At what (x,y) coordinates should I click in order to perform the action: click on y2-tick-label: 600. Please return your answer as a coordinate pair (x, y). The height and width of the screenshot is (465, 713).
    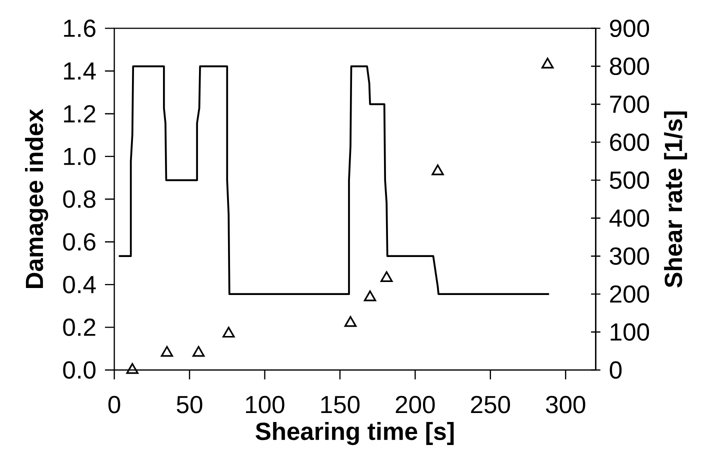
    Looking at the image, I should click on (630, 142).